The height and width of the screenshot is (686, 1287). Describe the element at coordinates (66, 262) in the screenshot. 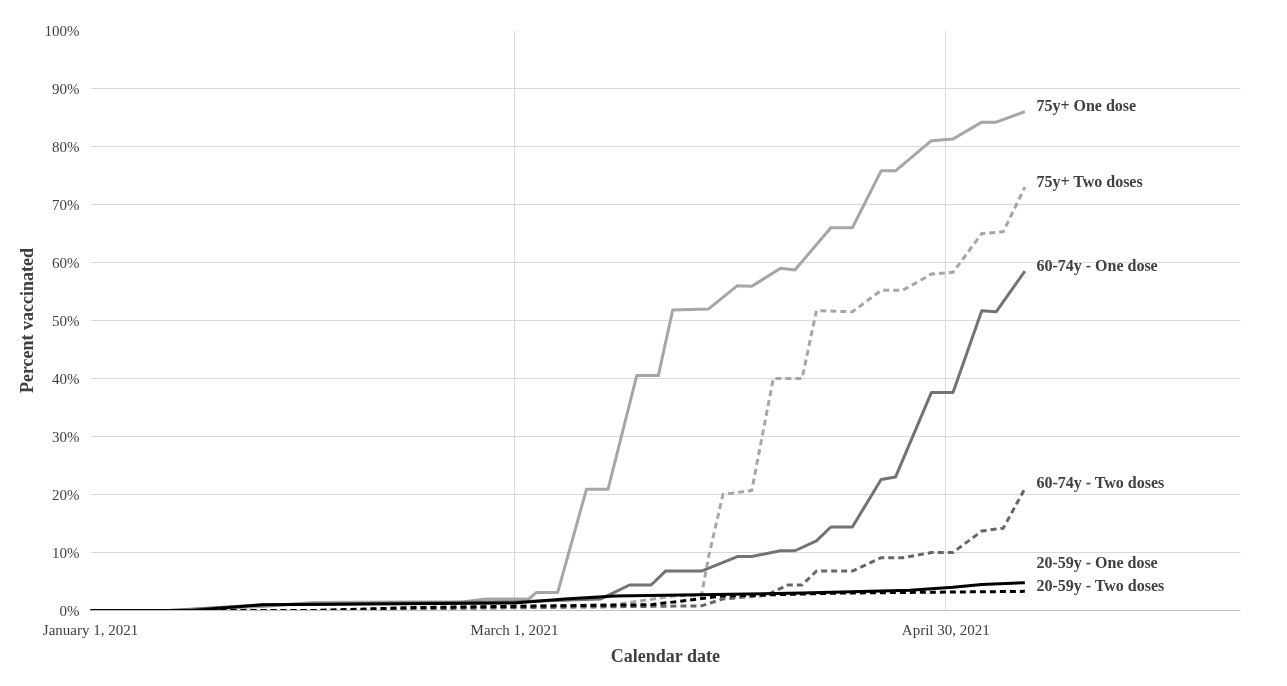

I see `y-tick-label: 60%` at that location.